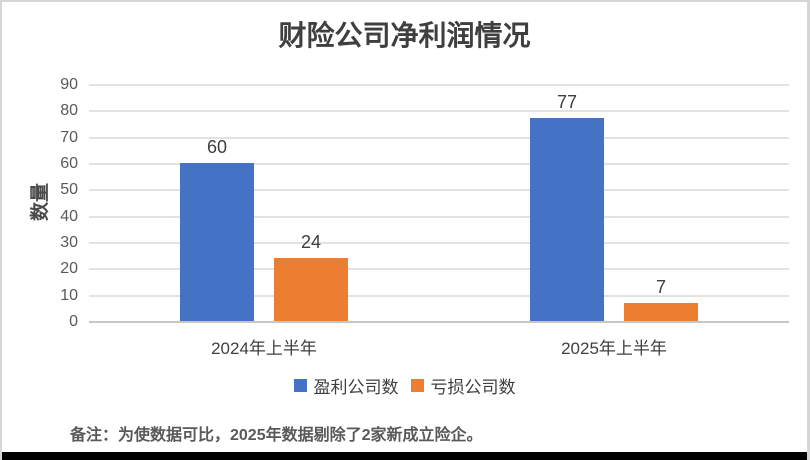 Image resolution: width=810 pixels, height=460 pixels. What do you see at coordinates (404, 35) in the screenshot?
I see `chart-title: 财险公司净利润情况` at bounding box center [404, 35].